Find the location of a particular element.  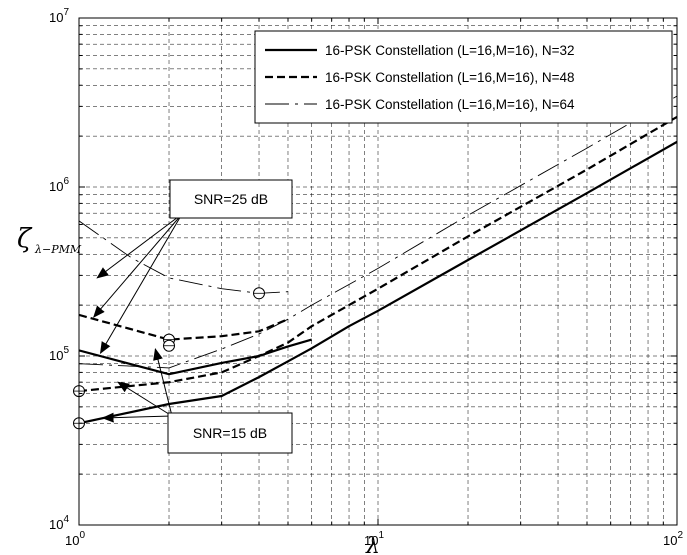

legend-box is located at coordinates (463, 77).